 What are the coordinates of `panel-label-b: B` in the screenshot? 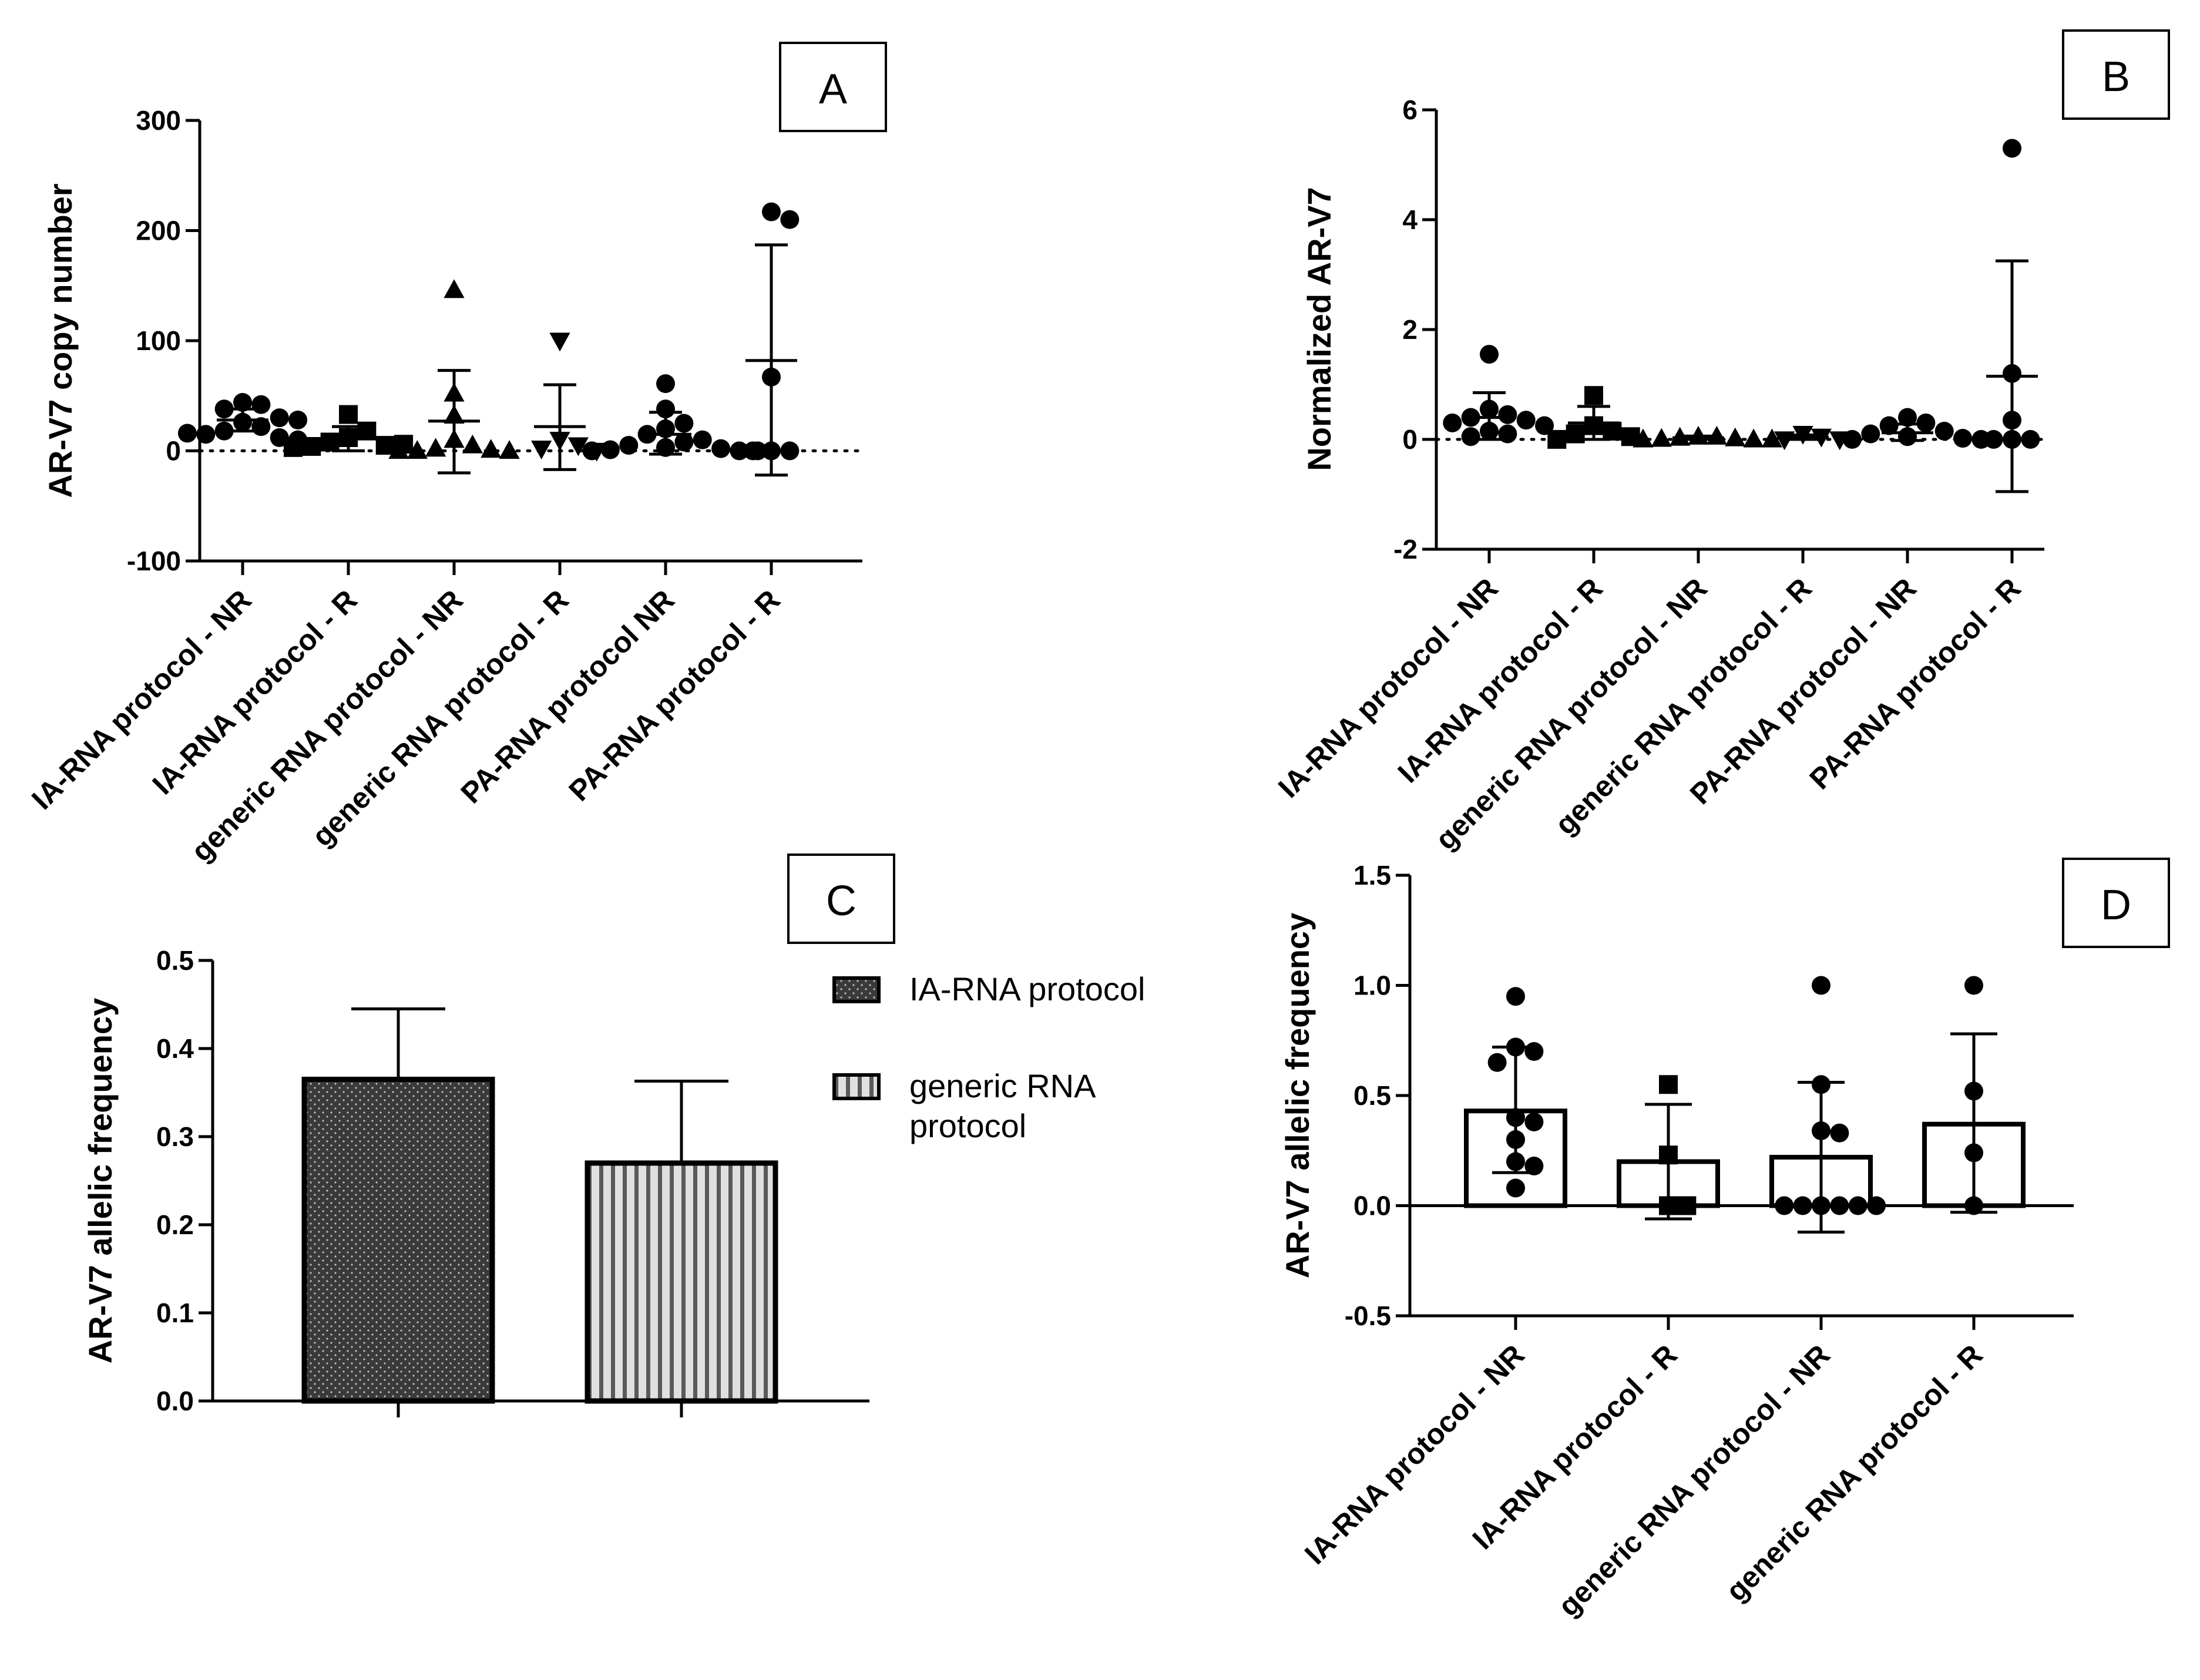 It's located at (2116, 74).